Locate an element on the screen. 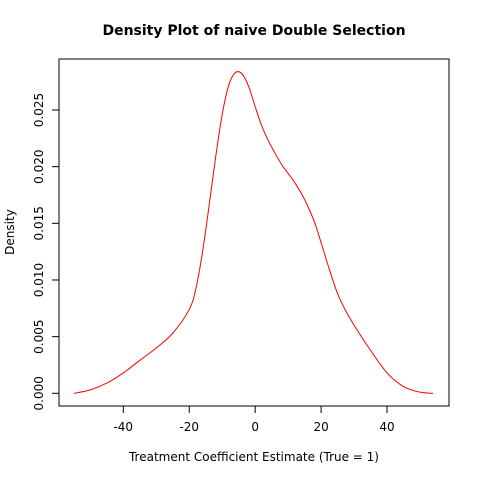 The height and width of the screenshot is (480, 480). x-tick-label: 0 is located at coordinates (255, 427).